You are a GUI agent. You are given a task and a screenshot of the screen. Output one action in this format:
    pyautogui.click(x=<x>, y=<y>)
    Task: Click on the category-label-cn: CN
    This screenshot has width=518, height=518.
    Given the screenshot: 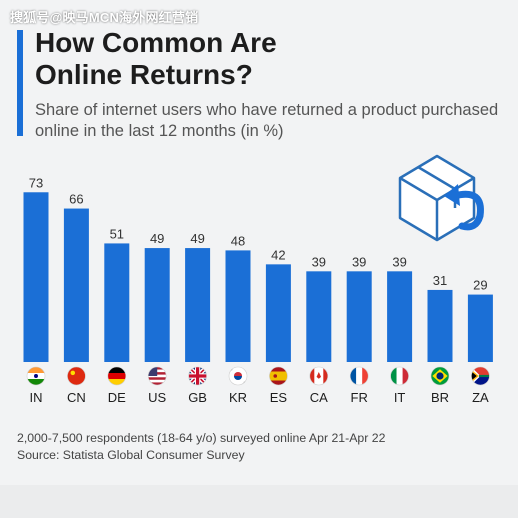 What is the action you would take?
    pyautogui.click(x=76, y=397)
    